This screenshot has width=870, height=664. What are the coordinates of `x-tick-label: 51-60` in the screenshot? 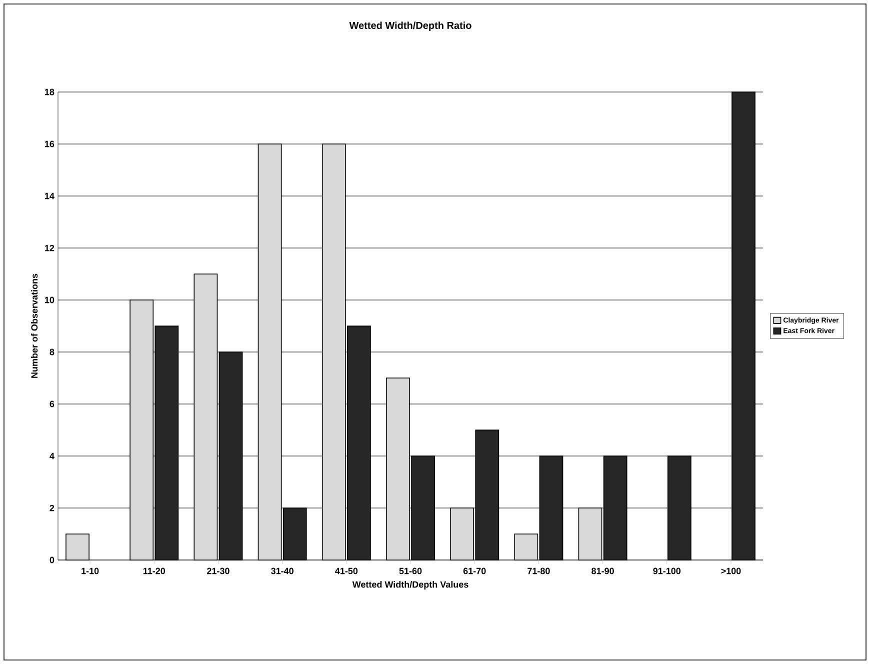 It's located at (410, 571).